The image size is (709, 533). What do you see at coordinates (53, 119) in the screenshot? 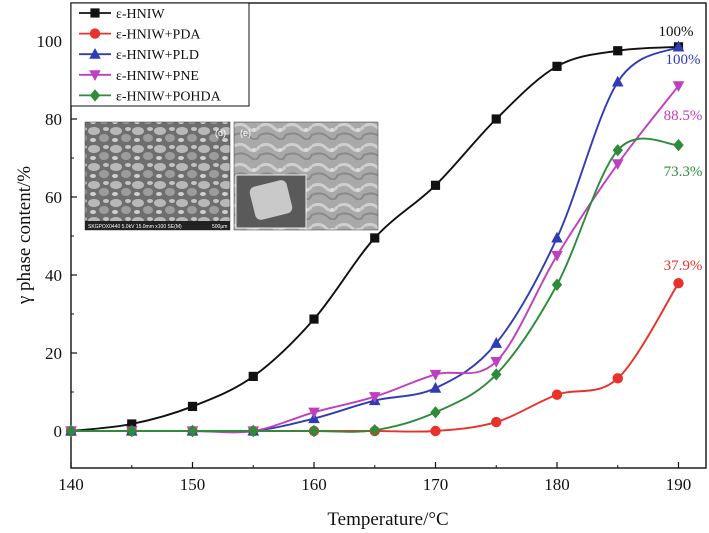
I see `y-tick-label: 80` at bounding box center [53, 119].